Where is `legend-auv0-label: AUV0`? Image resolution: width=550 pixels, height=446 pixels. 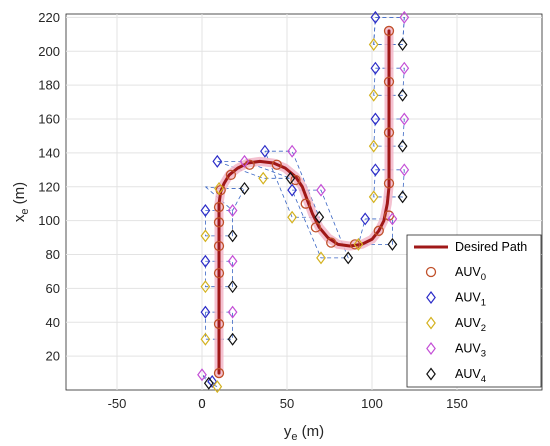
legend-auv0-label: AUV0 is located at coordinates (470, 274).